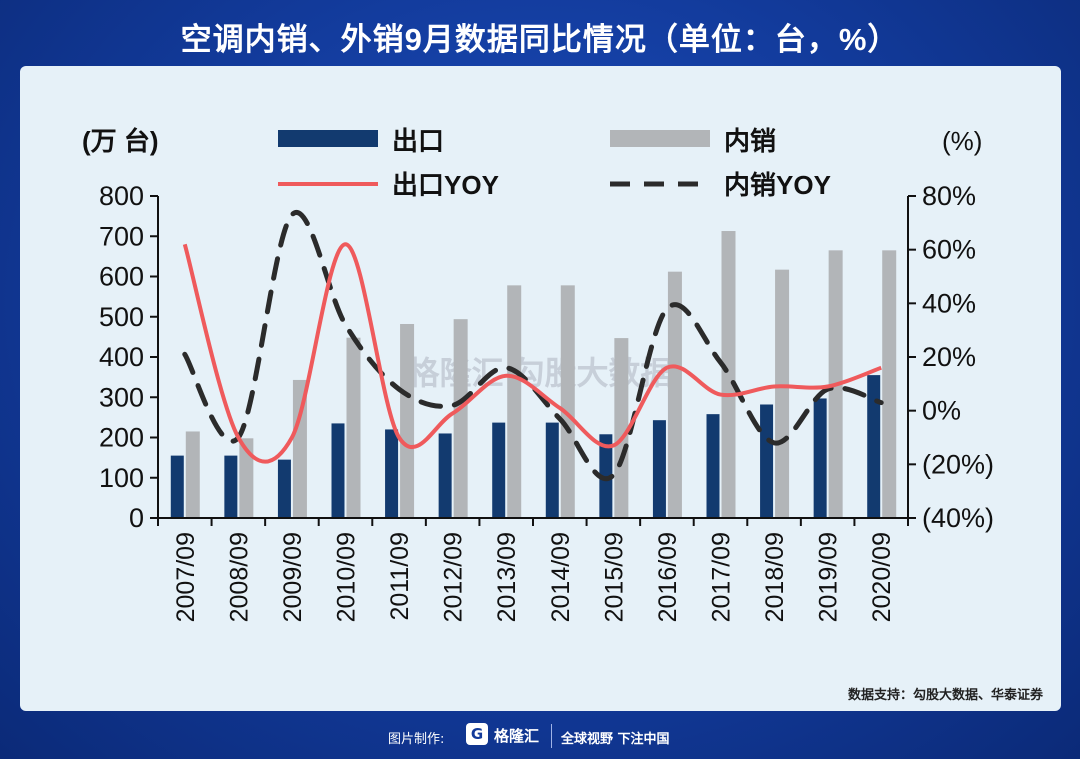 The image size is (1080, 759). Describe the element at coordinates (418, 141) in the screenshot. I see `legend-label-export: 出口` at that location.